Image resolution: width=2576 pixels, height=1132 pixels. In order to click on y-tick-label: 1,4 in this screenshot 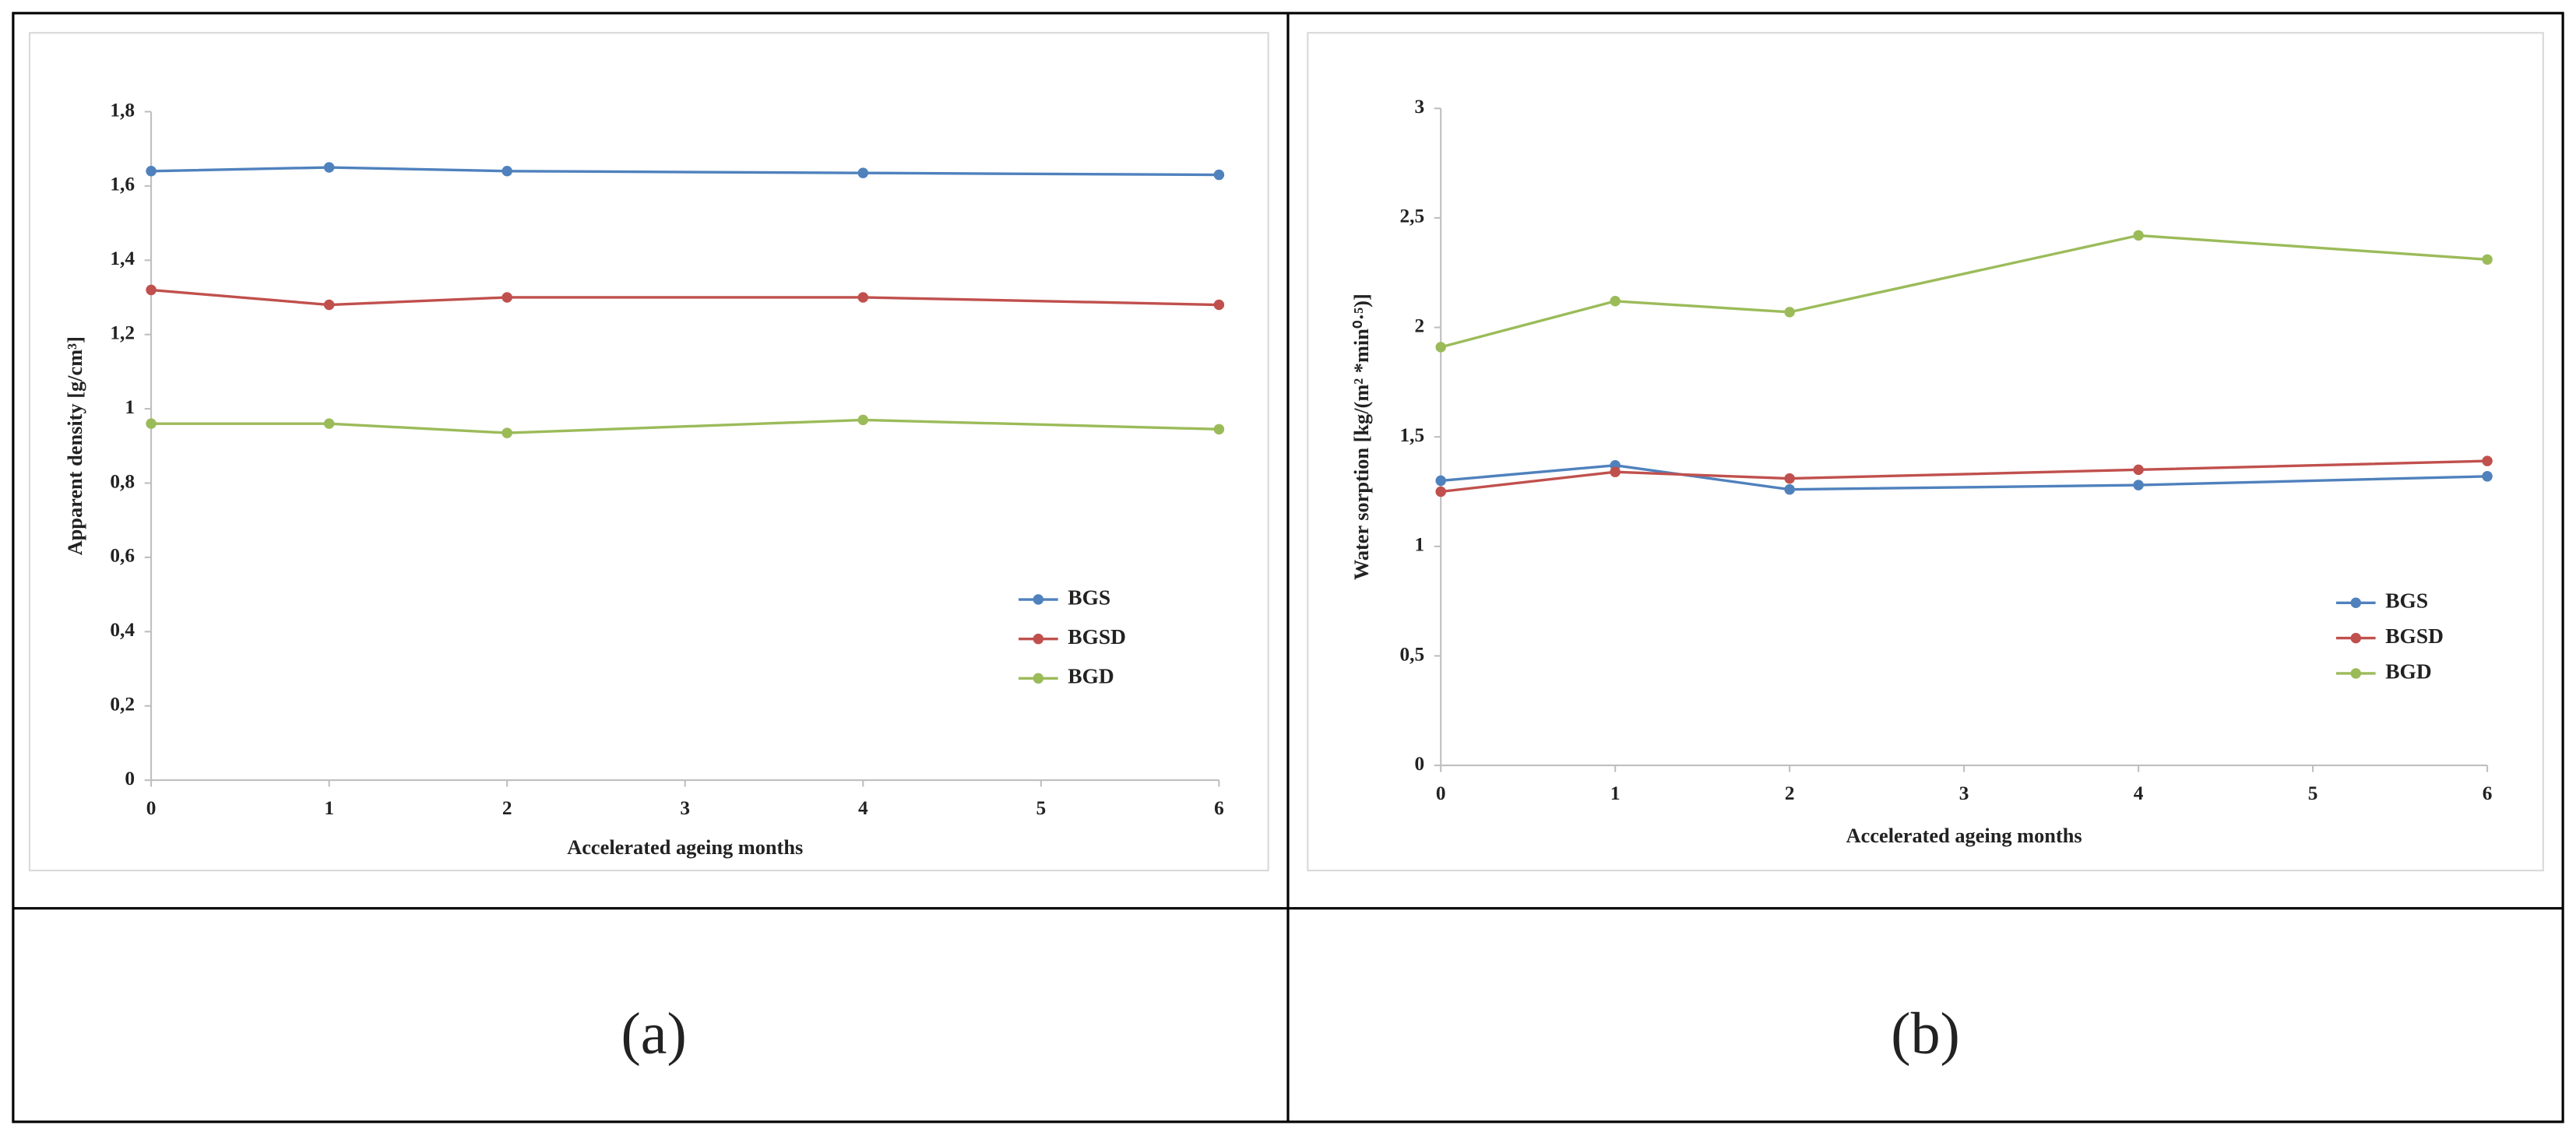, I will do `click(122, 258)`.